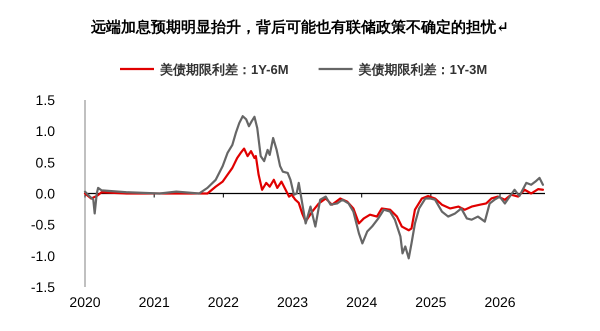 The width and height of the screenshot is (600, 331). I want to click on x-tick-label: 2020, so click(85, 302).